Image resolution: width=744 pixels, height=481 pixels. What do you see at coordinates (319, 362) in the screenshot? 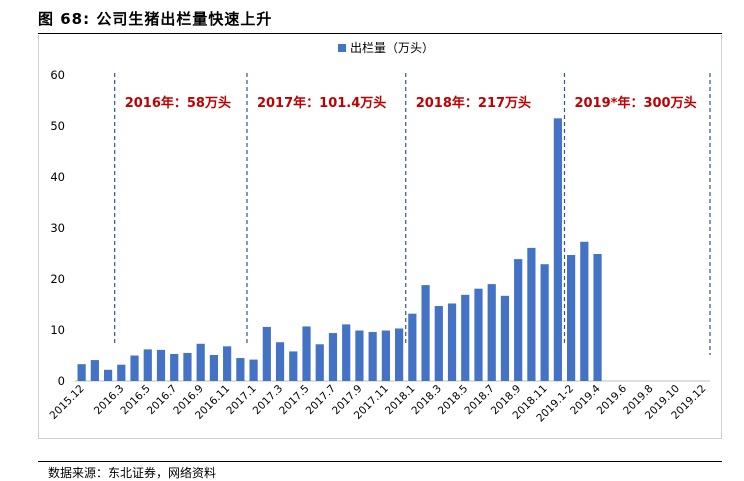
I see `bar-2017.6` at bounding box center [319, 362].